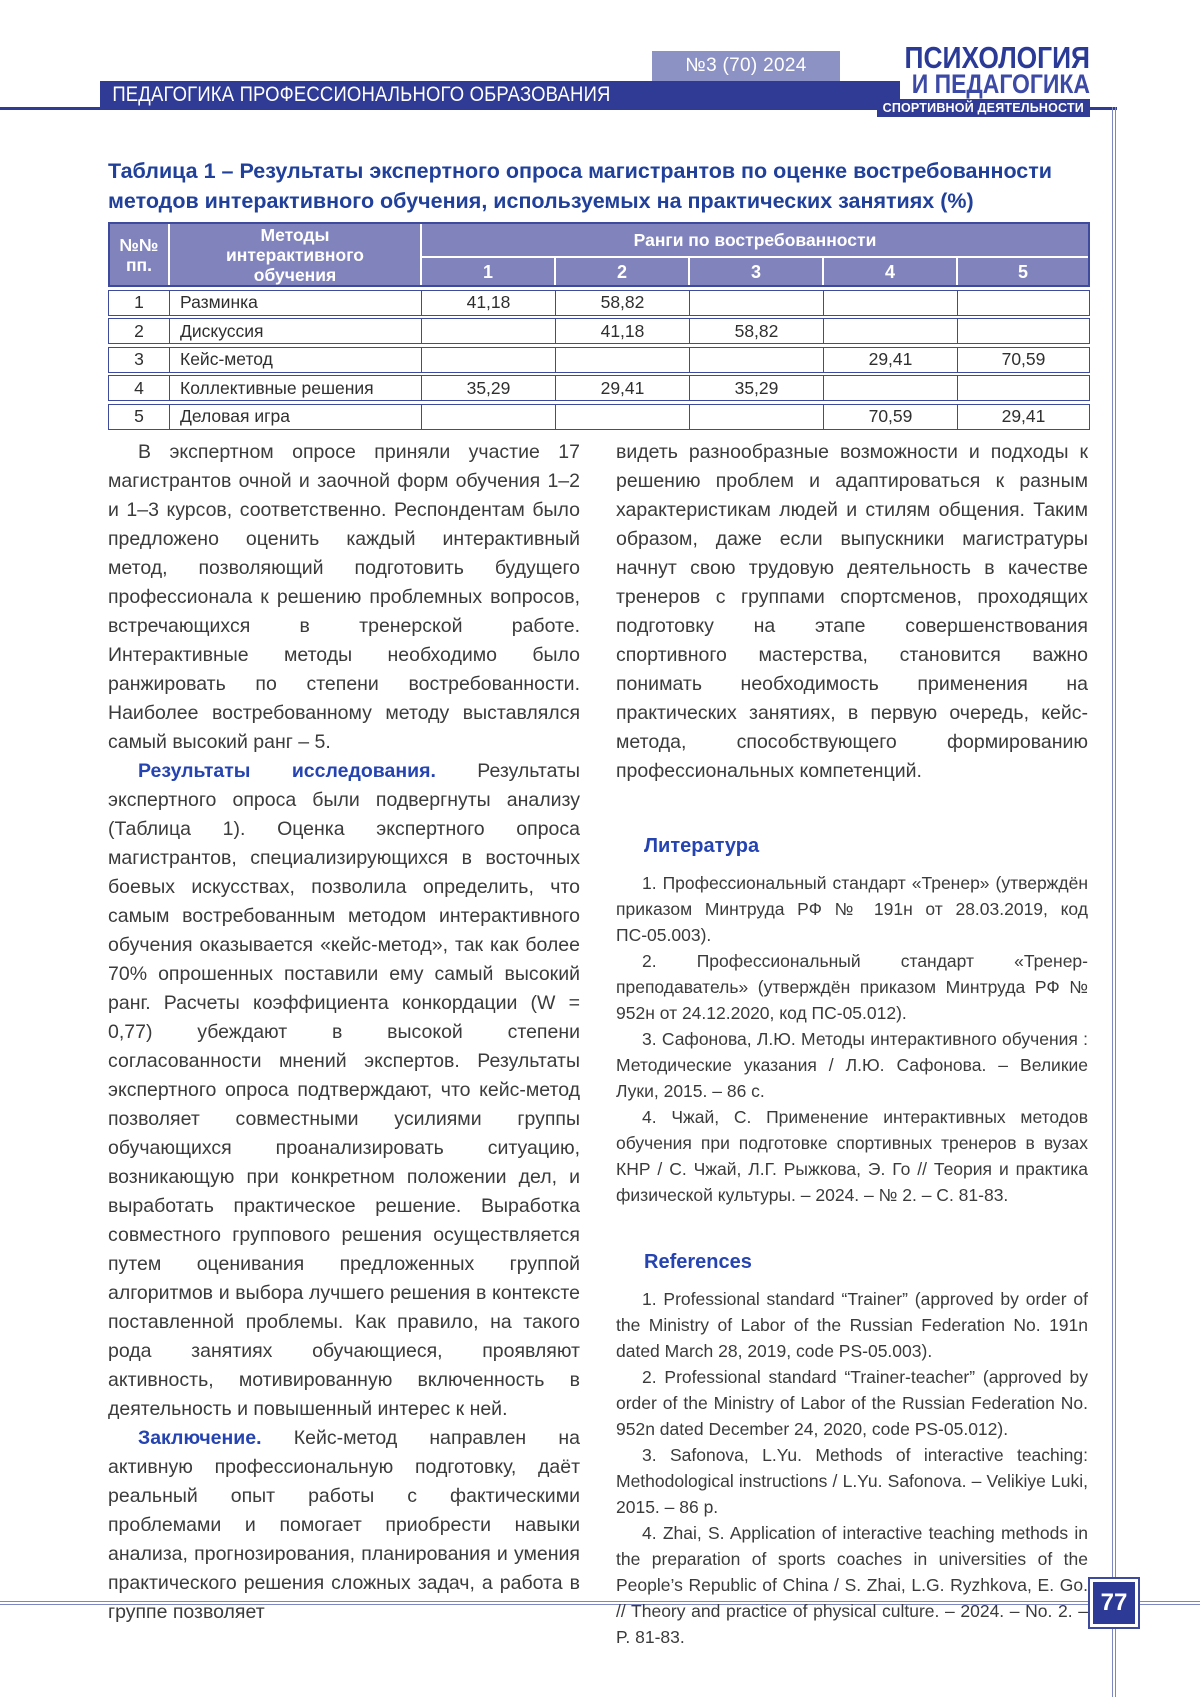 Image resolution: width=1200 pixels, height=1697 pixels. Describe the element at coordinates (622, 331) in the screenshot. I see `cell-rank2: 41,18` at that location.